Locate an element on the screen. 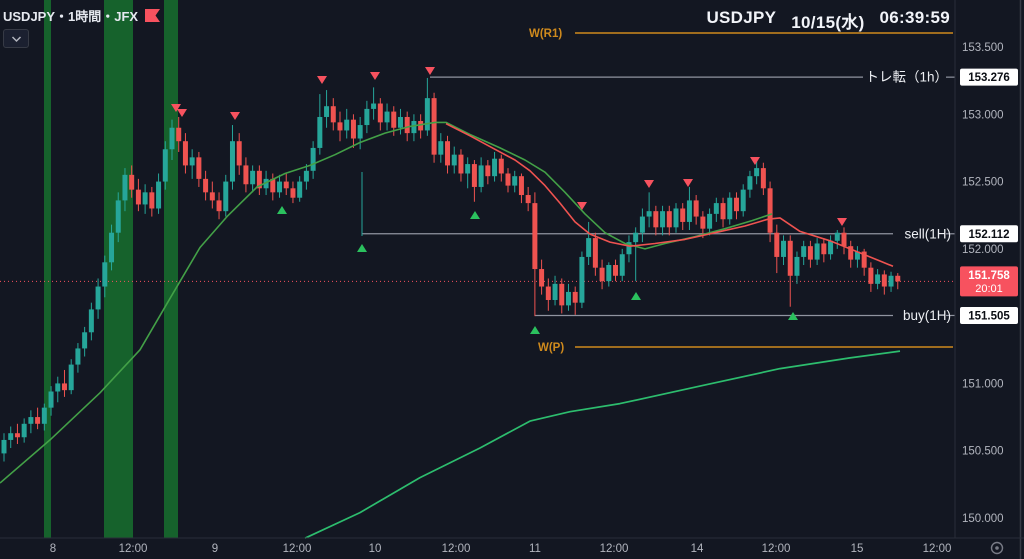 Image resolution: width=1024 pixels, height=559 pixels. pivot-label: W(P) is located at coordinates (551, 348).